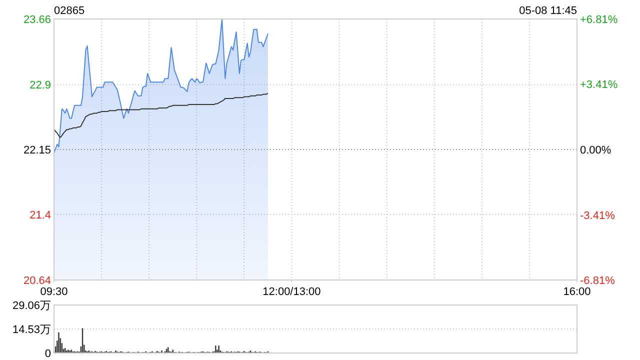  What do you see at coordinates (599, 85) in the screenshot?
I see `y2-tick-label: +3.41%` at bounding box center [599, 85].